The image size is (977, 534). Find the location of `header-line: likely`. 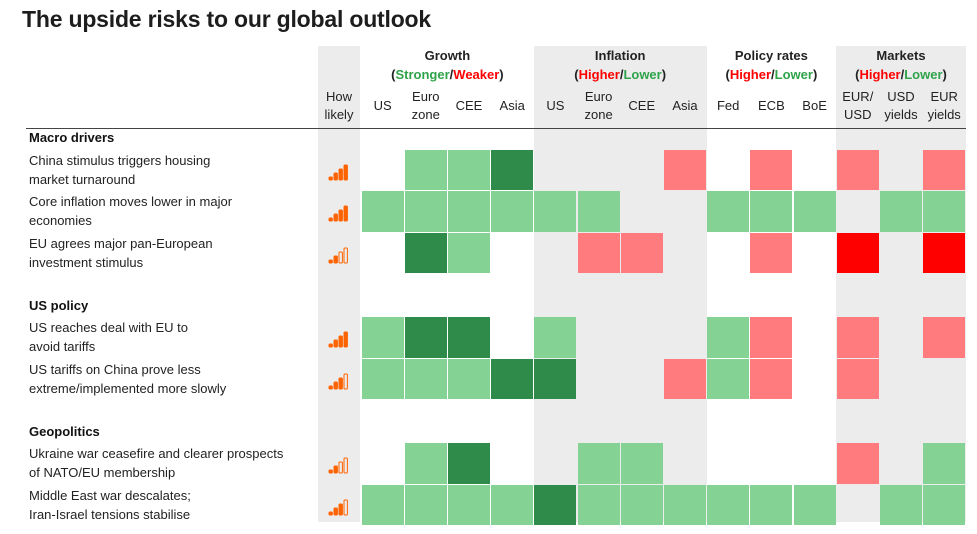

header-line: likely is located at coordinates (339, 114).